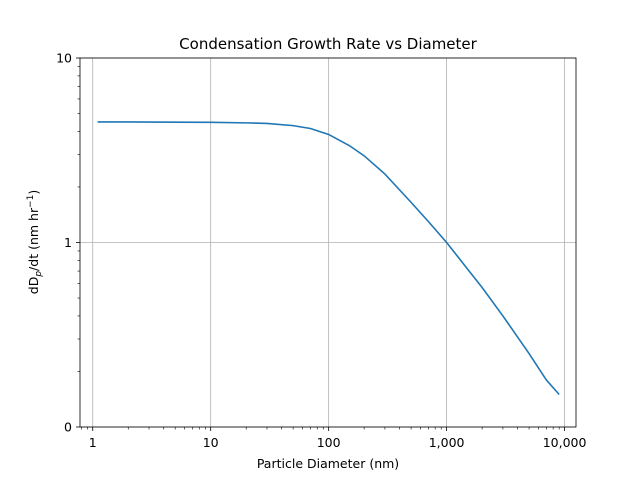 The image size is (640, 480). Describe the element at coordinates (447, 442) in the screenshot. I see `x-tick-label: 1,000` at that location.